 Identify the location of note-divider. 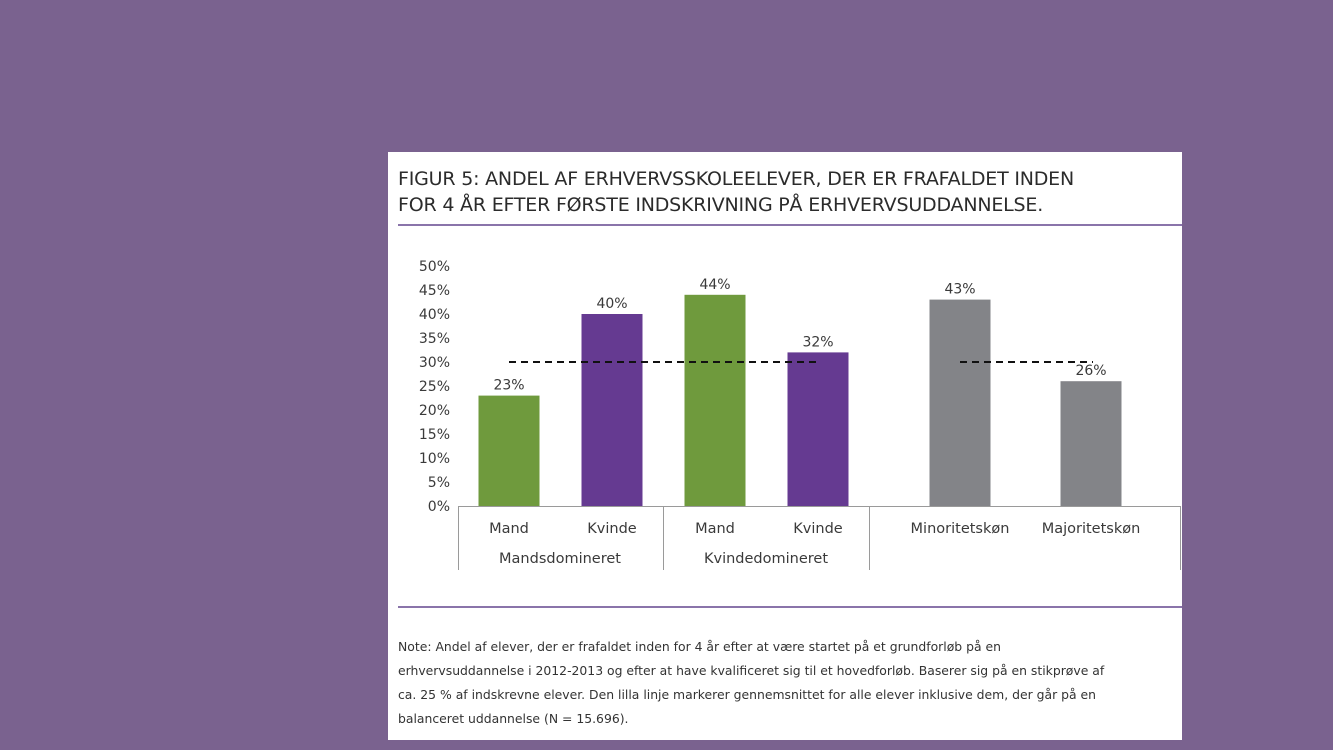
(790, 607).